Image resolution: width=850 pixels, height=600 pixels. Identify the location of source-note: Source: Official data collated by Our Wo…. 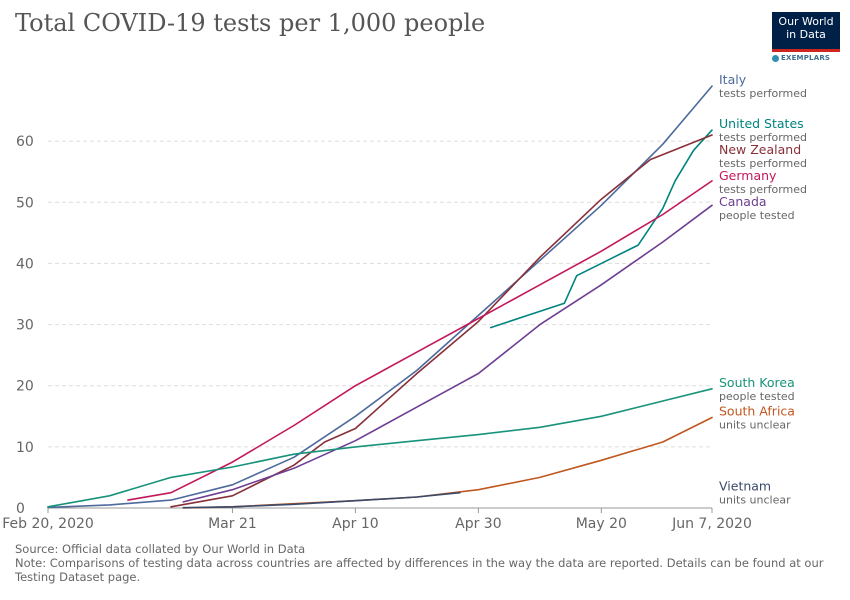
(160, 549).